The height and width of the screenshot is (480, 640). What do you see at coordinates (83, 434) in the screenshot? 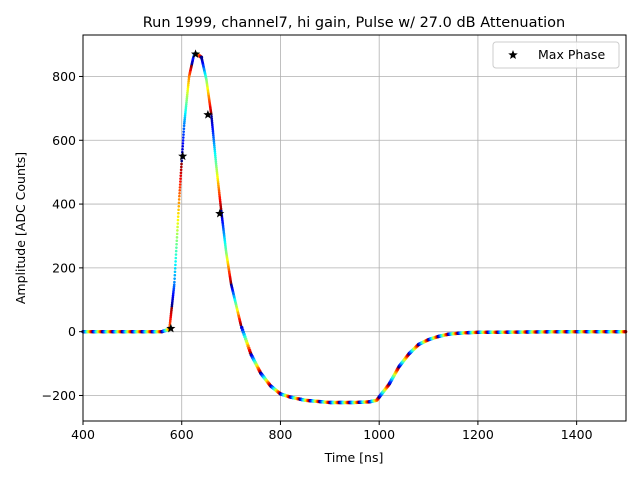
I see `x-tick-label: 400` at bounding box center [83, 434].